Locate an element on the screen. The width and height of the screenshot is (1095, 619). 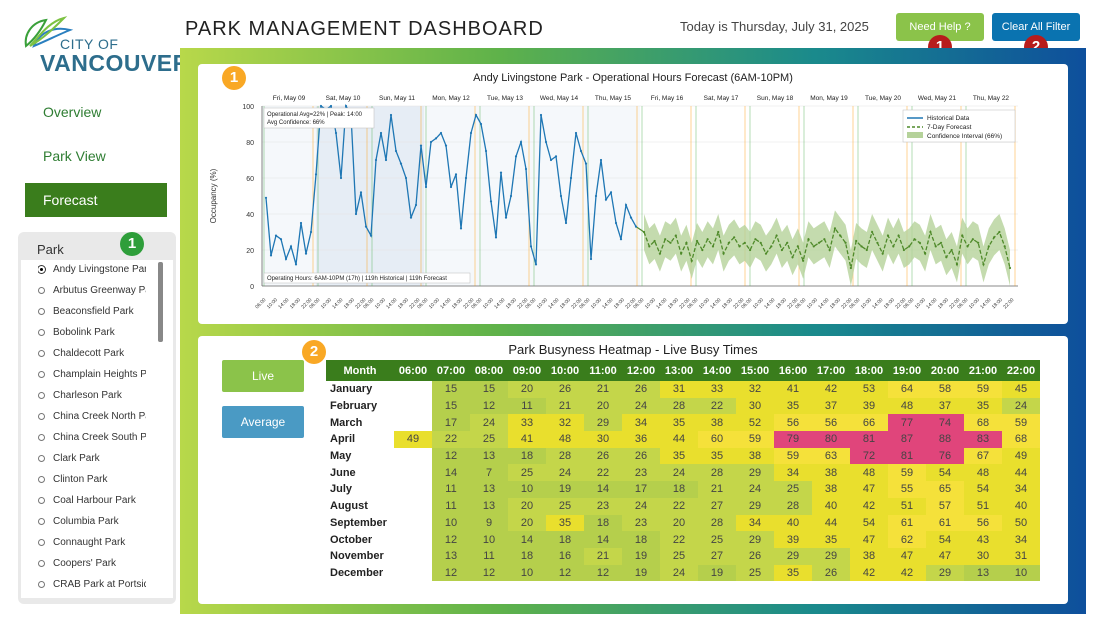
heatmap-row: June 14 7 25 24 22 23 24 28 29 34 38 48 59 54 48 44 is located at coordinates (683, 473).